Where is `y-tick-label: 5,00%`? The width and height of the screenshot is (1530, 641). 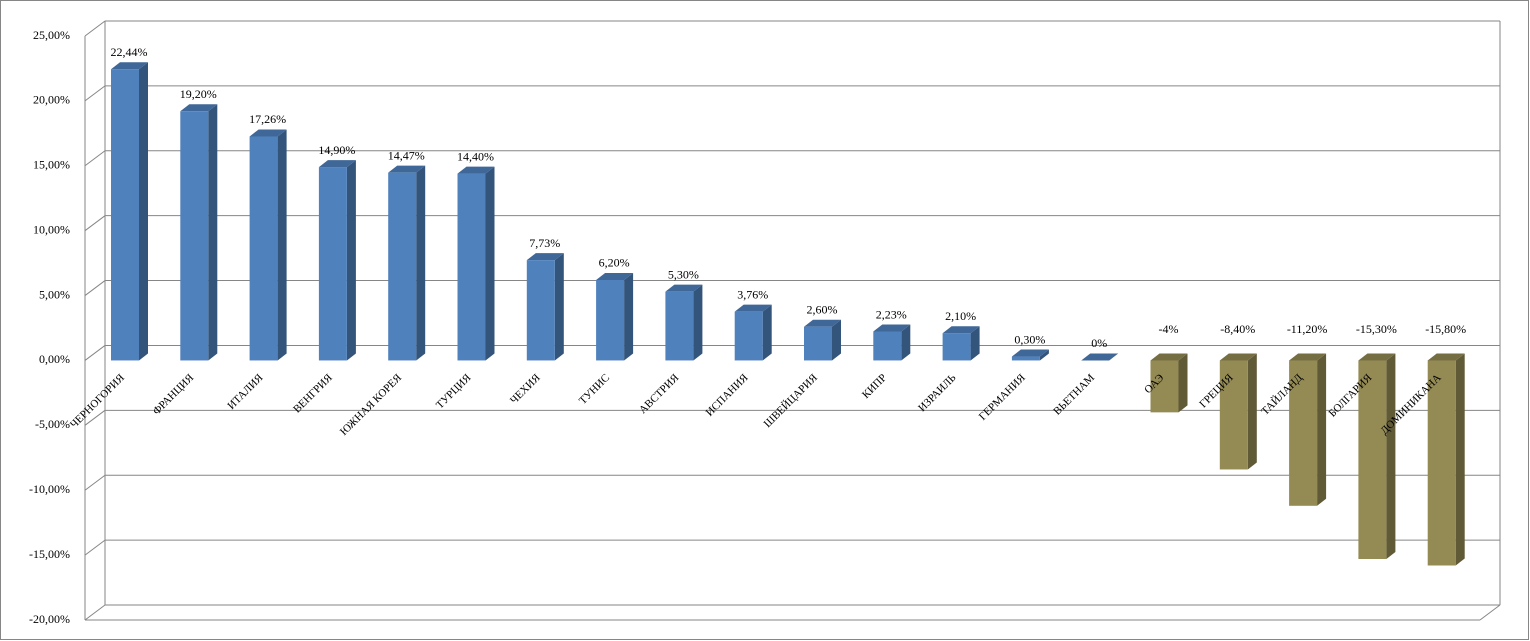 y-tick-label: 5,00% is located at coordinates (54, 294).